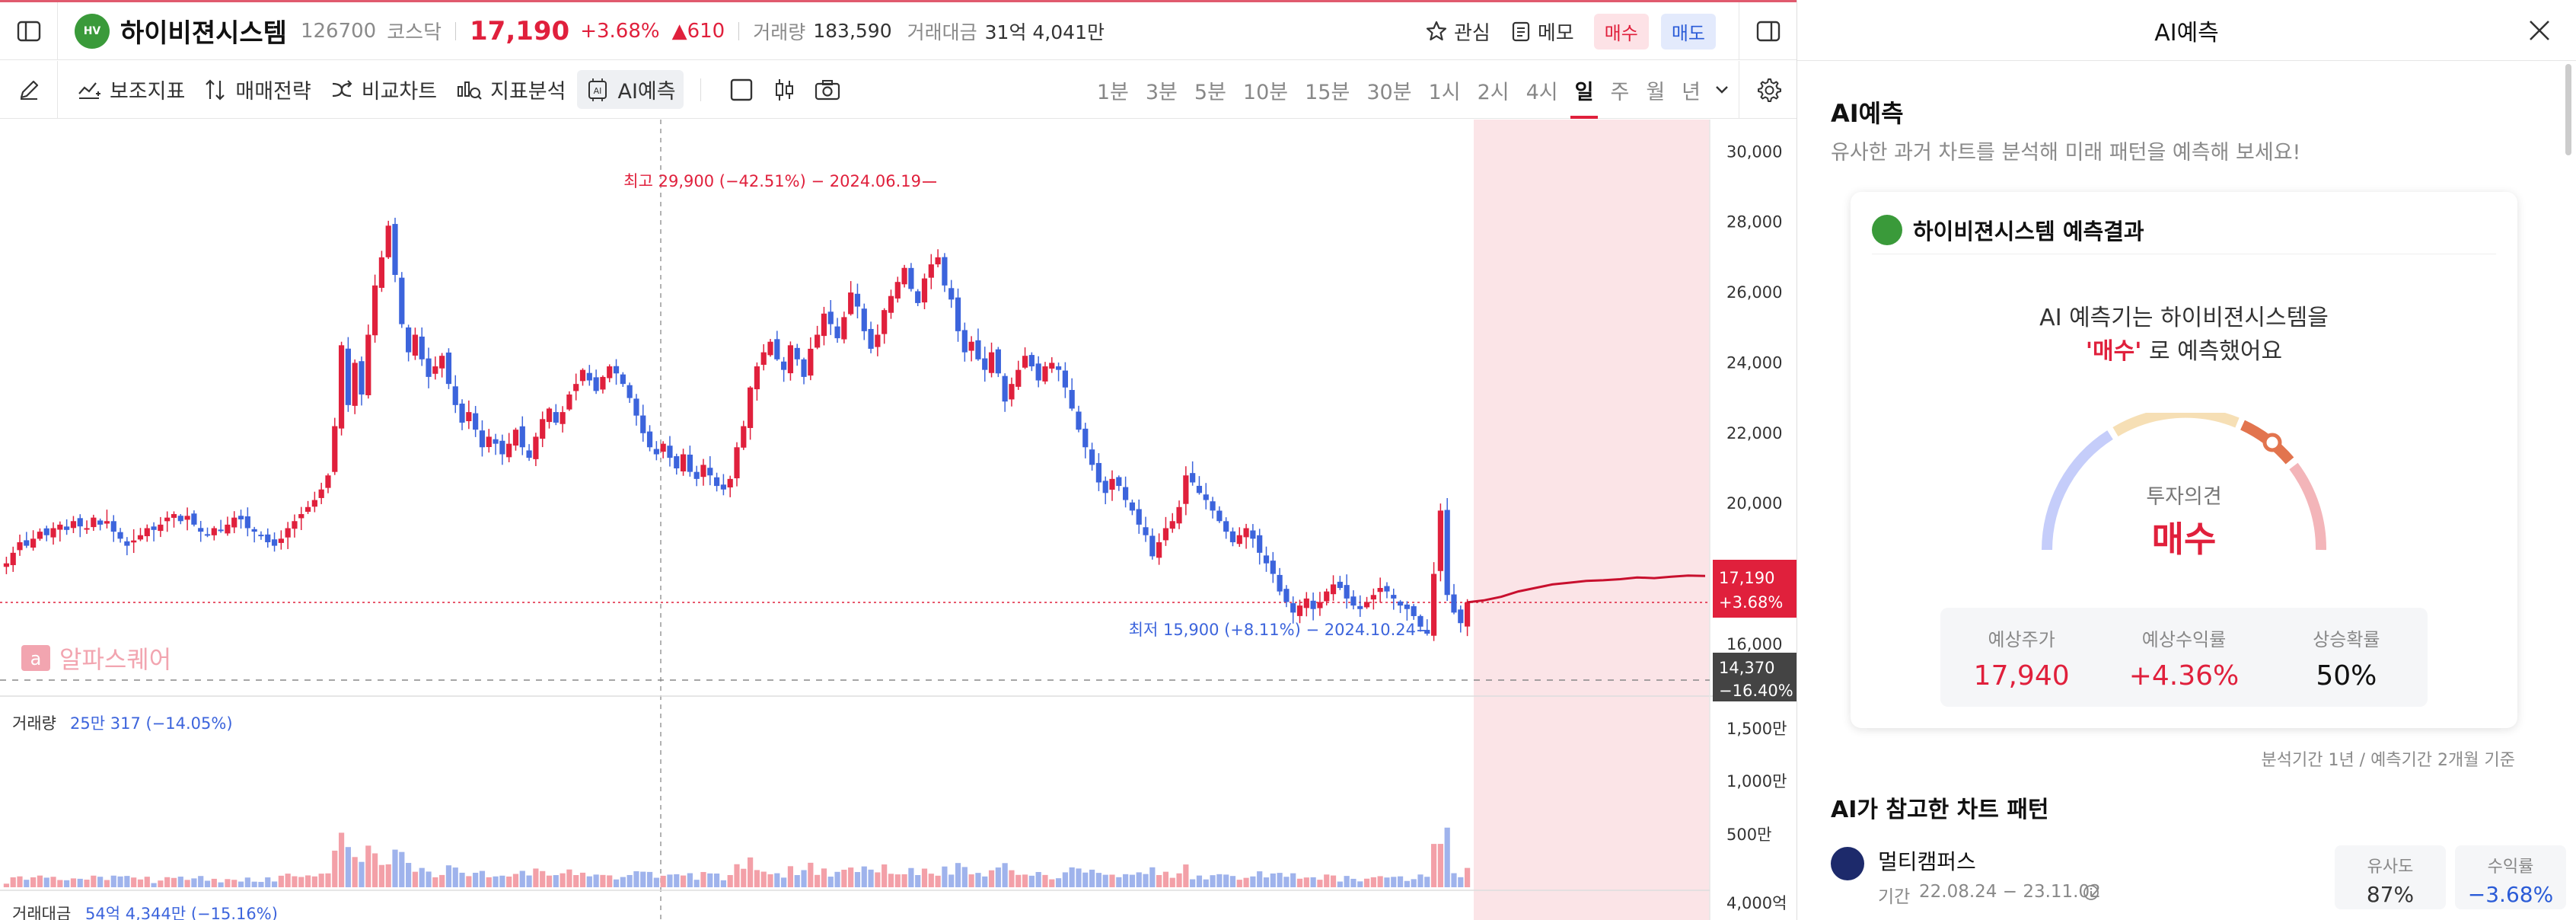 The width and height of the screenshot is (2576, 920). I want to click on period-3min: 3분, so click(1161, 92).